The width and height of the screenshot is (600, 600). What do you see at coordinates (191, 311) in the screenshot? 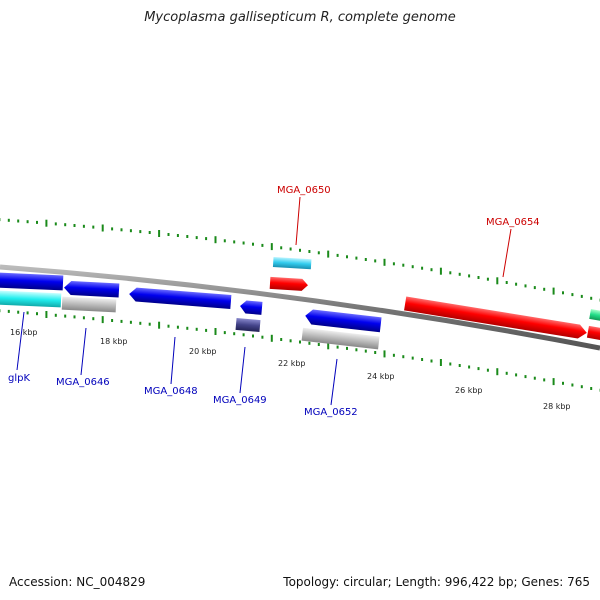
I see `reverse-strand-features` at bounding box center [191, 311].